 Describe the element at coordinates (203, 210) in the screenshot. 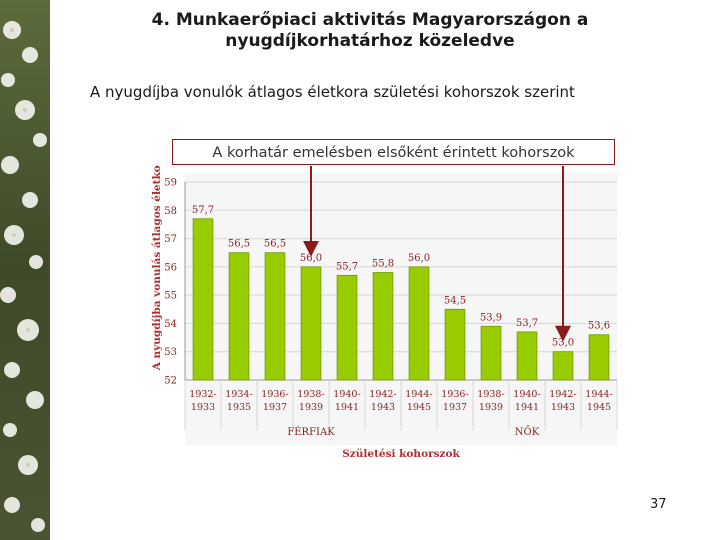

I see `bar-value-label: 57,7` at that location.